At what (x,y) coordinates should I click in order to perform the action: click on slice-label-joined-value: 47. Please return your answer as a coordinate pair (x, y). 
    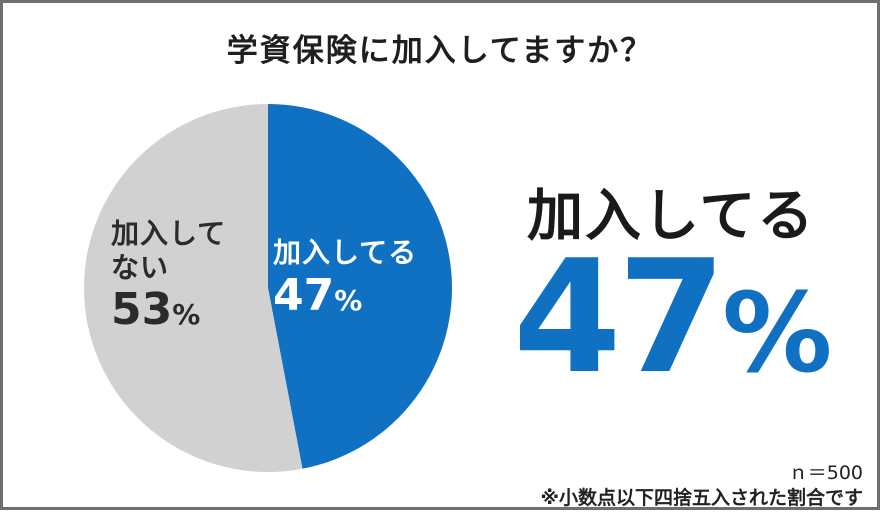
    Looking at the image, I should click on (304, 295).